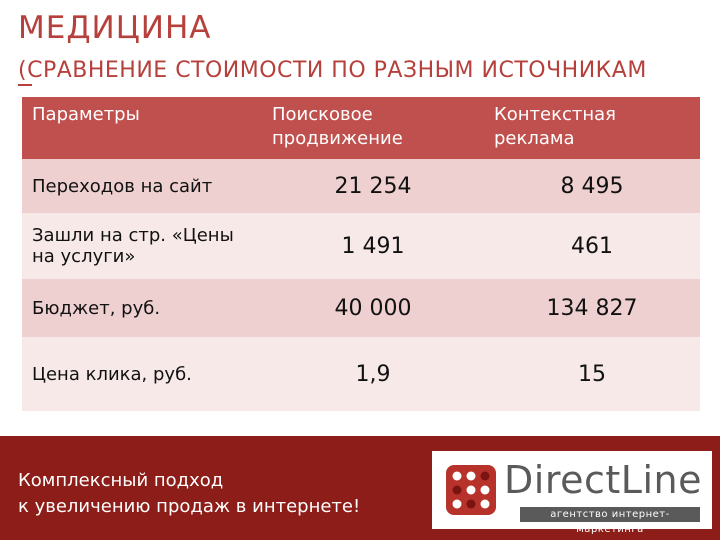 The width and height of the screenshot is (720, 540). Describe the element at coordinates (373, 374) in the screenshot. I see `row-search-value: 1,9` at that location.